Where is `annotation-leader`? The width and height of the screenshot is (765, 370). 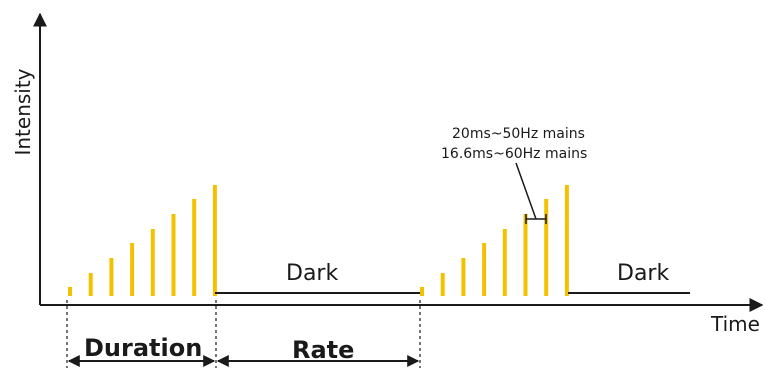 annotation-leader is located at coordinates (526, 191).